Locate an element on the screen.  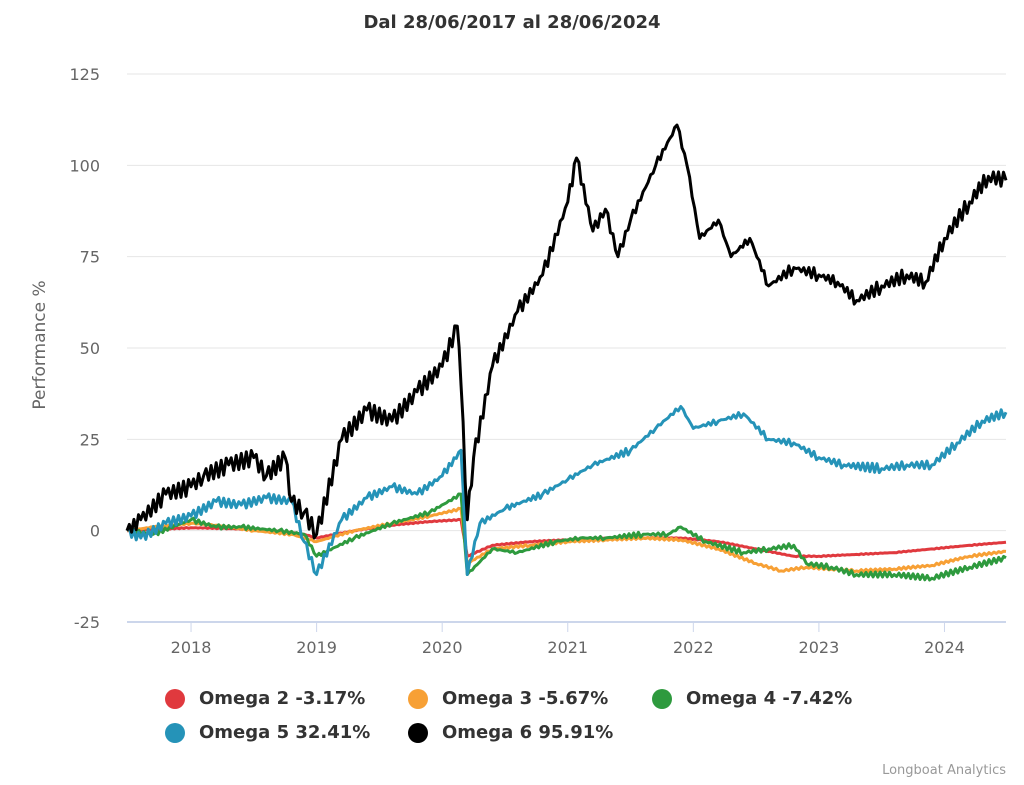
y-tick-label: -25 is located at coordinates (87, 622).